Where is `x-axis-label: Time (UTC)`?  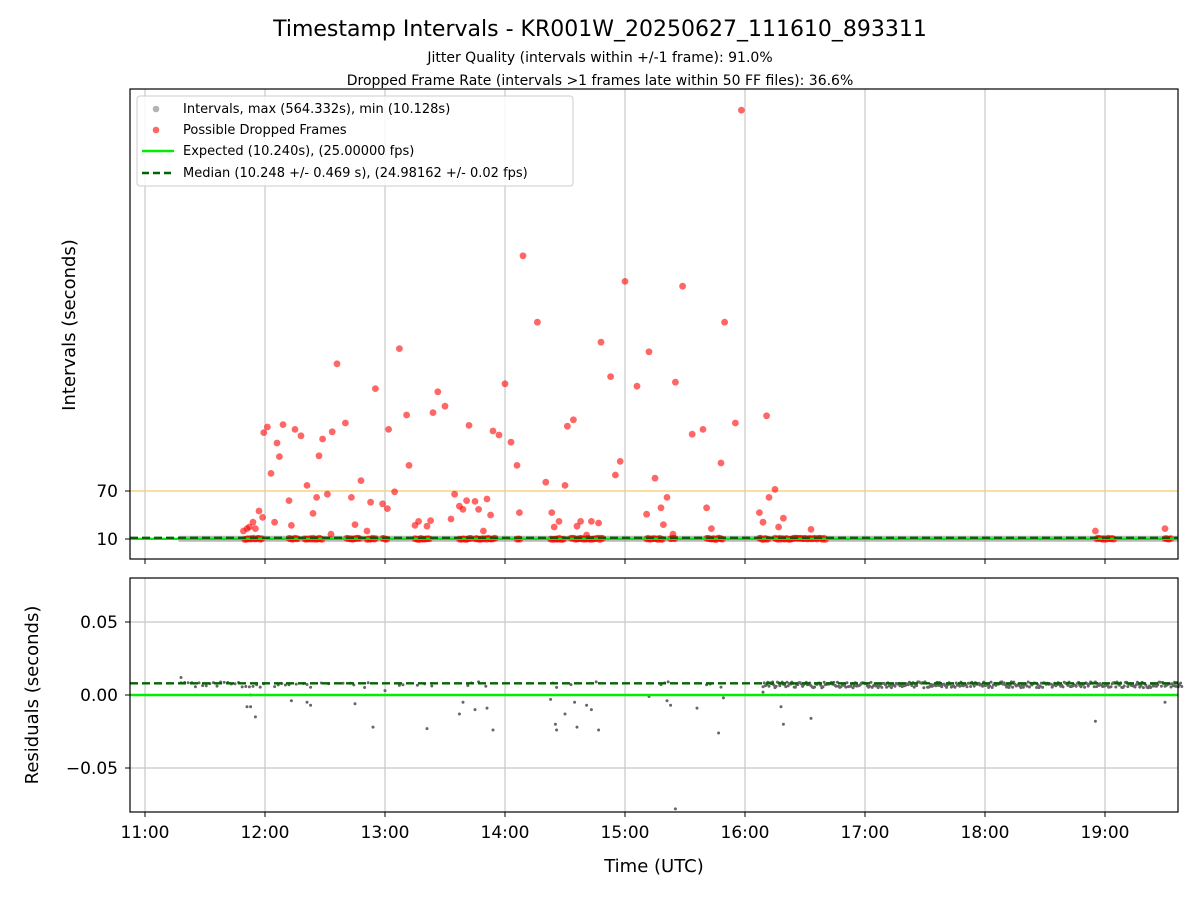
x-axis-label: Time (UTC) is located at coordinates (653, 866).